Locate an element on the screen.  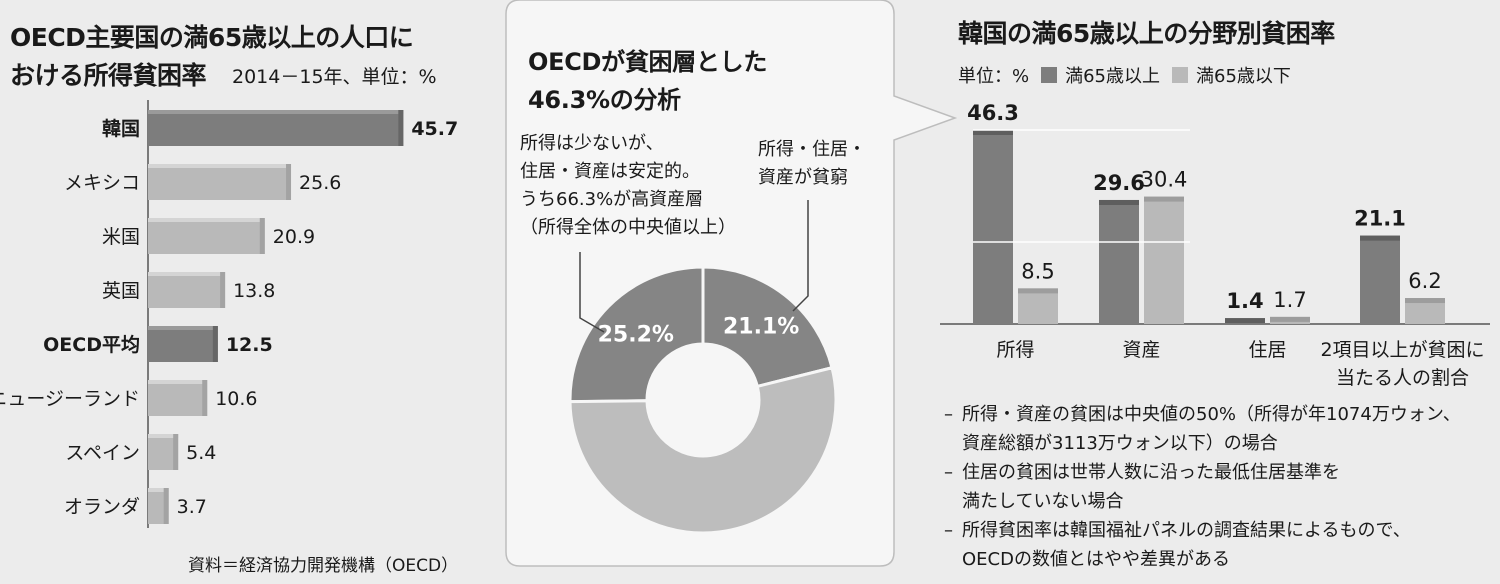
legend-swatch-over65 is located at coordinates (1049, 75).